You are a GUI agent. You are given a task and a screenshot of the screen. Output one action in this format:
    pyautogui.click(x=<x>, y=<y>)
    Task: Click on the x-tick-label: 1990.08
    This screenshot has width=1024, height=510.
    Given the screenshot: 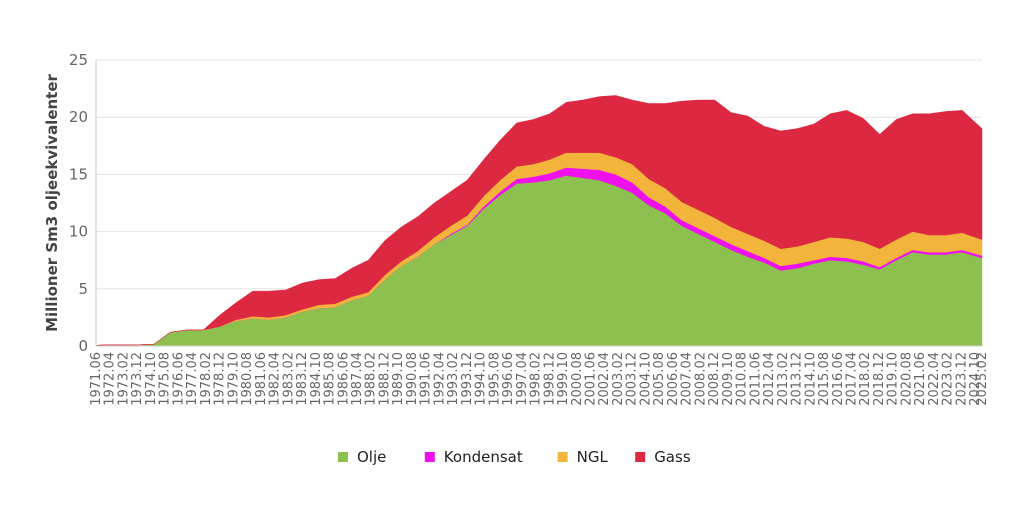 What is the action you would take?
    pyautogui.click(x=412, y=379)
    